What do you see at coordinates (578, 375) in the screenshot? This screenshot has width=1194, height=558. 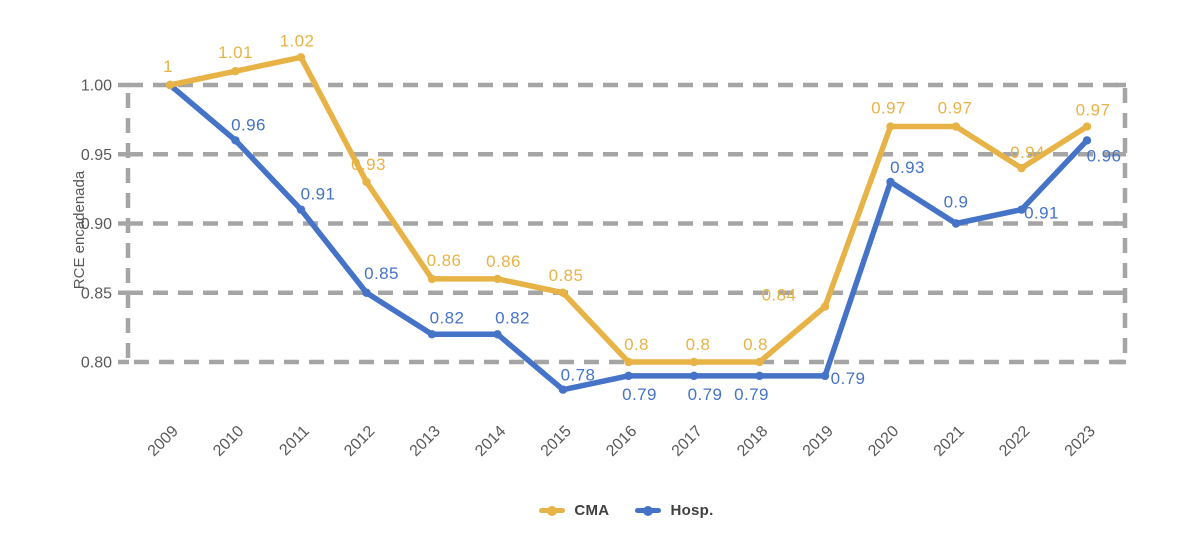 I see `data-label-hosp: 0.78` at bounding box center [578, 375].